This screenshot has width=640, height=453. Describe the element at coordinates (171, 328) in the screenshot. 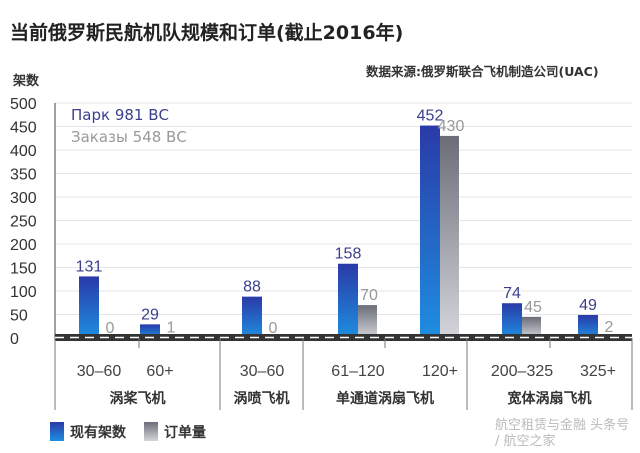

I see `data-label: 1` at that location.